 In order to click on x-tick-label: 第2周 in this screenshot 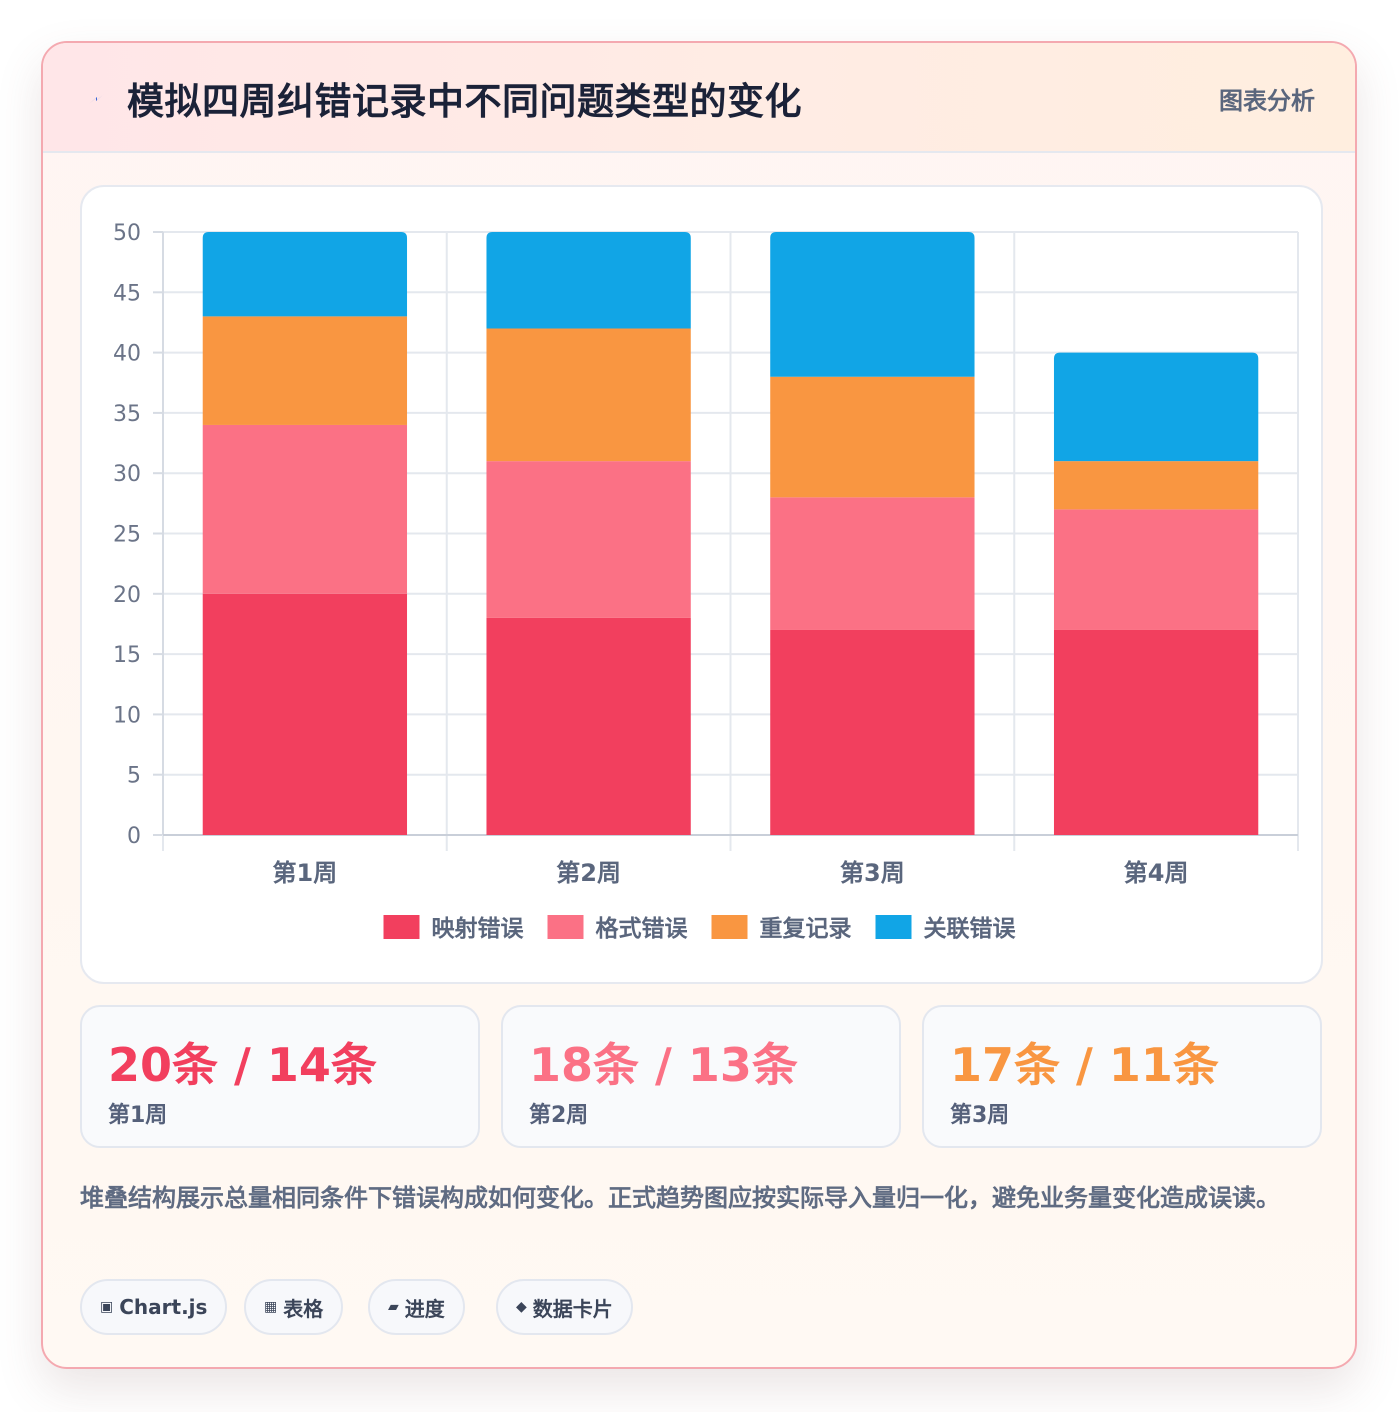, I will do `click(588, 873)`.